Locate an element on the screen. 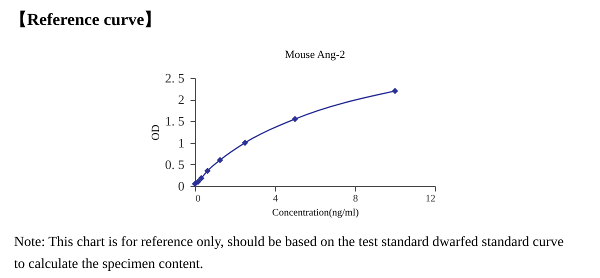 The height and width of the screenshot is (278, 600). y-tick-label: 2. 5 is located at coordinates (174, 78).